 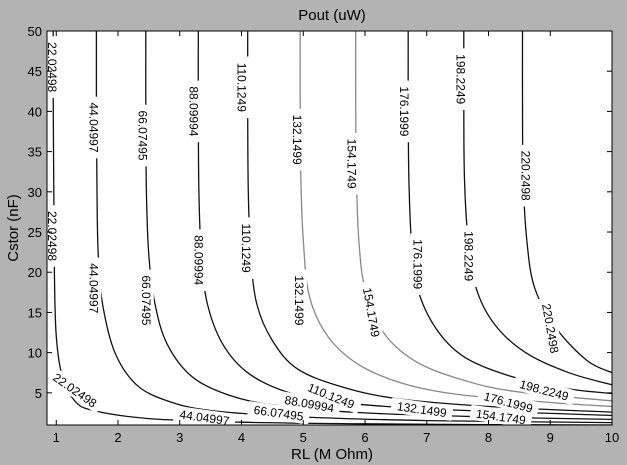 What do you see at coordinates (332, 454) in the screenshot?
I see `x-axis-label: RL (M Ohm)` at bounding box center [332, 454].